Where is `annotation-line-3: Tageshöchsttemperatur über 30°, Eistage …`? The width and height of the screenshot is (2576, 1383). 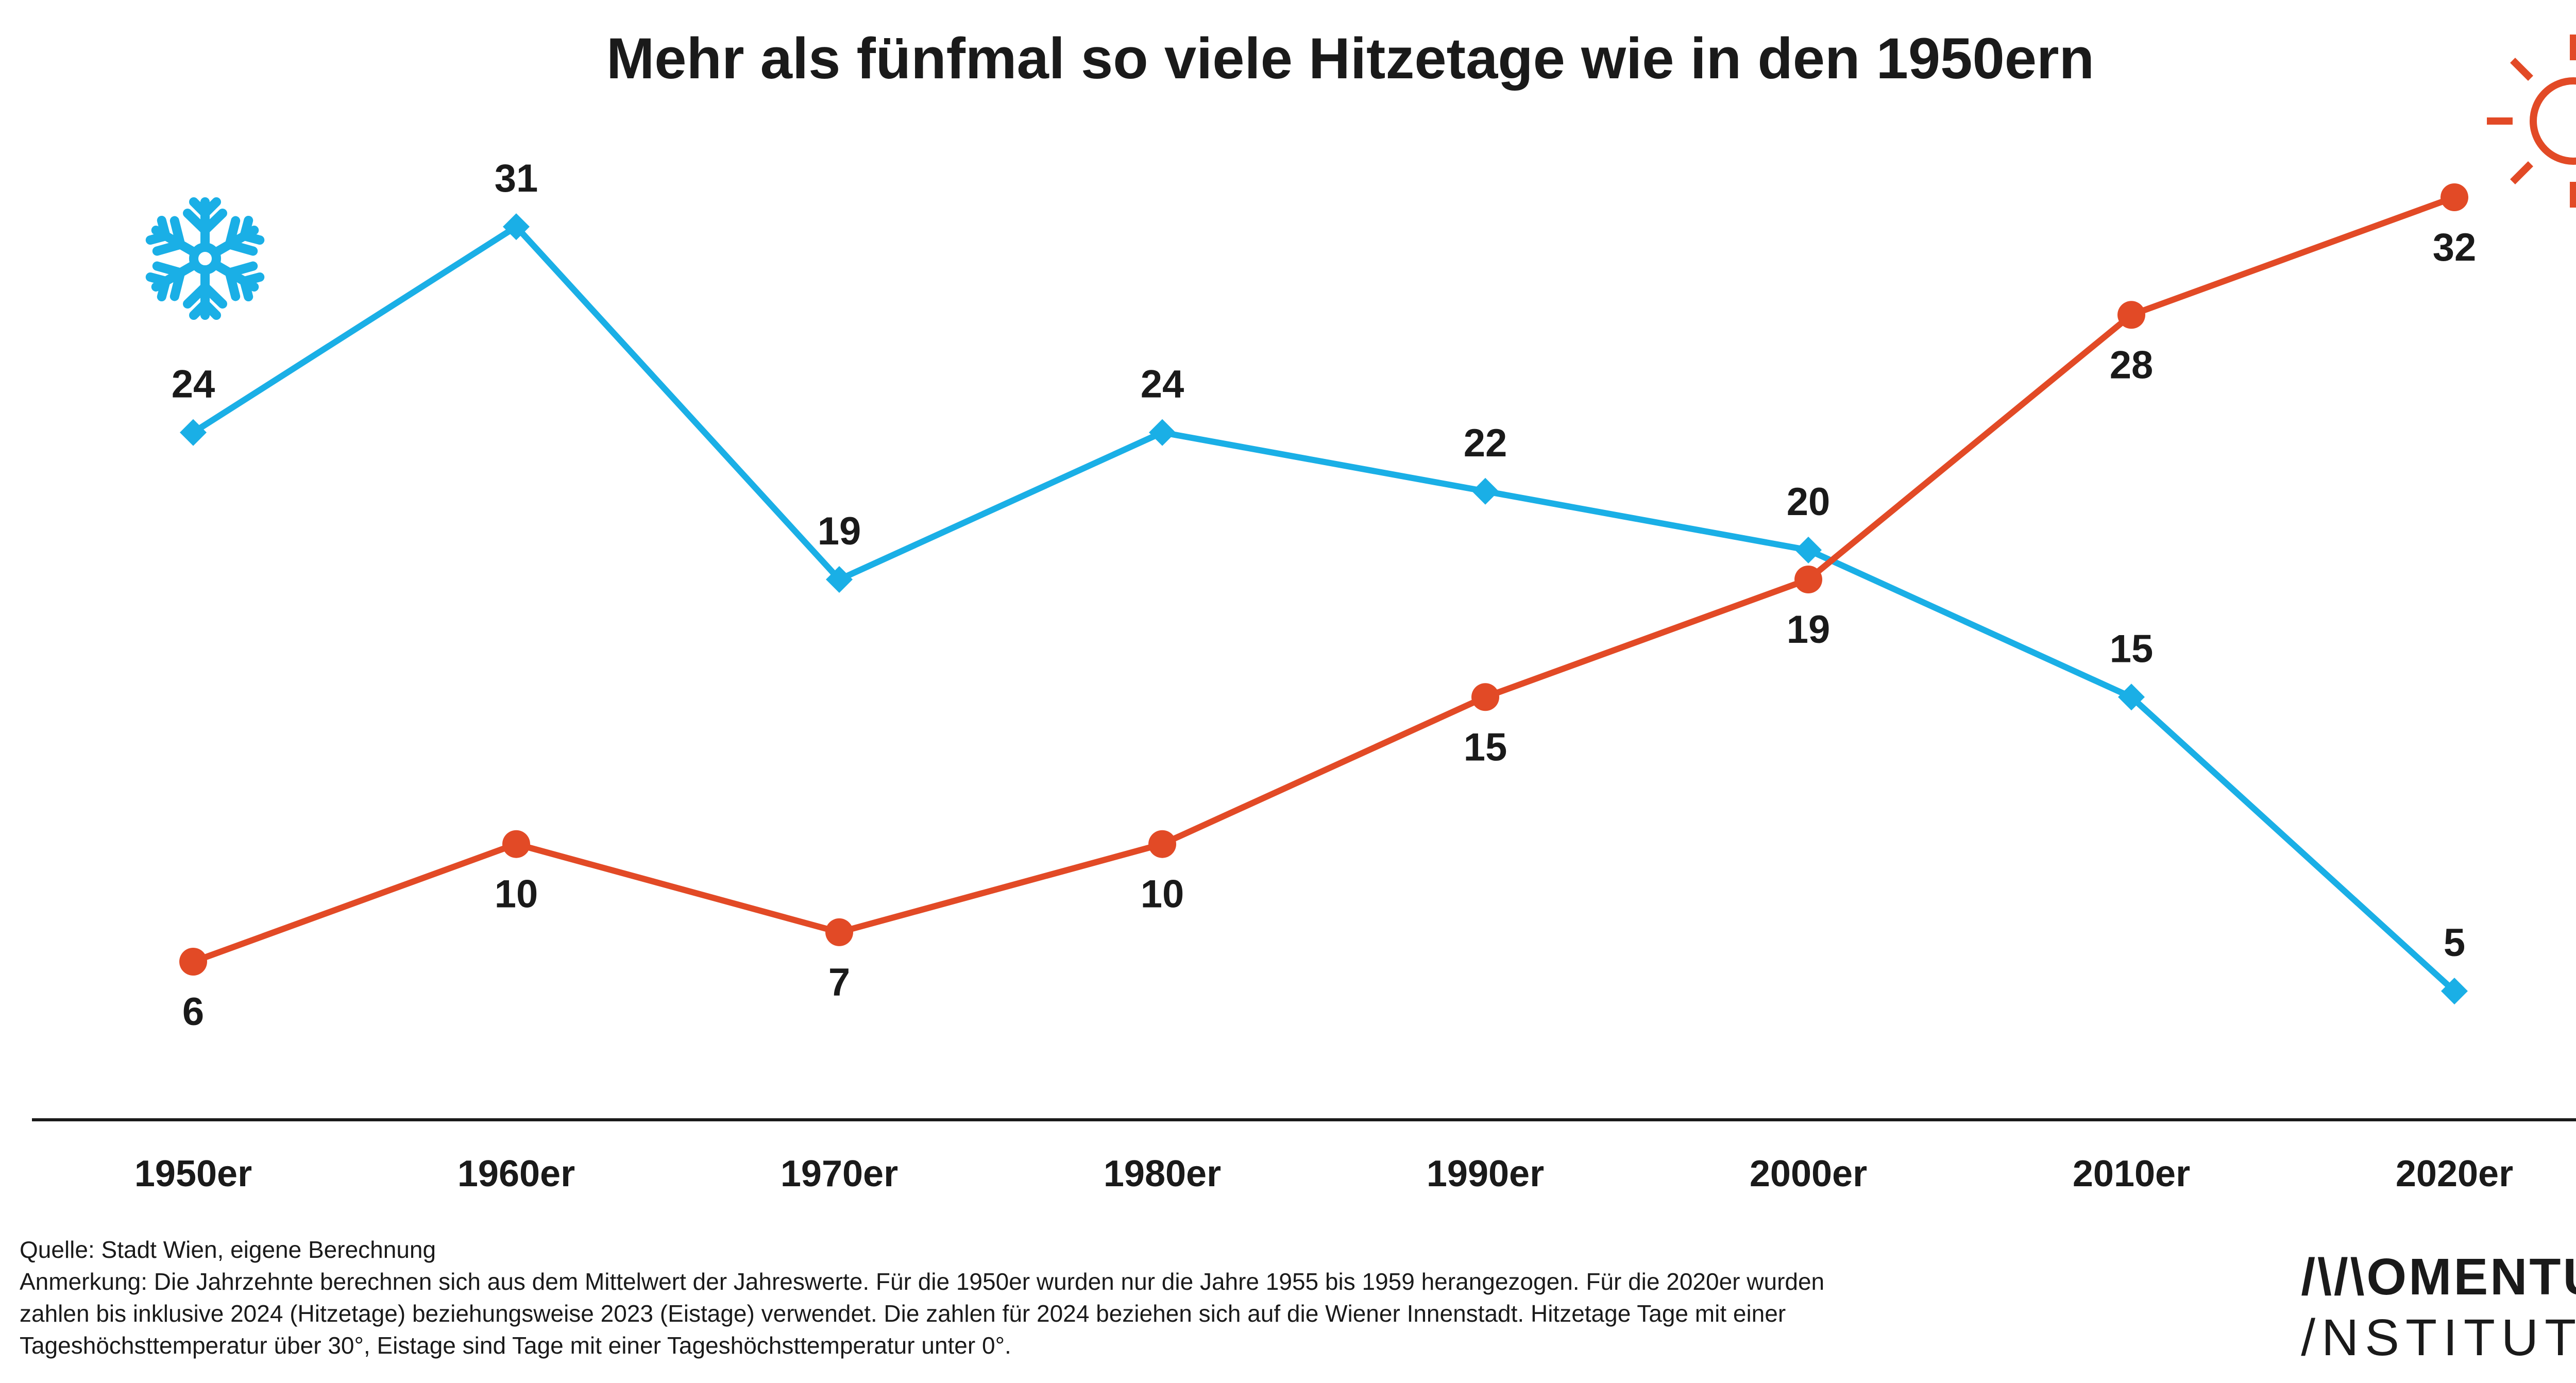
annotation-line-3: Tageshöchsttemperatur über 30°, Eistage … is located at coordinates (515, 1345).